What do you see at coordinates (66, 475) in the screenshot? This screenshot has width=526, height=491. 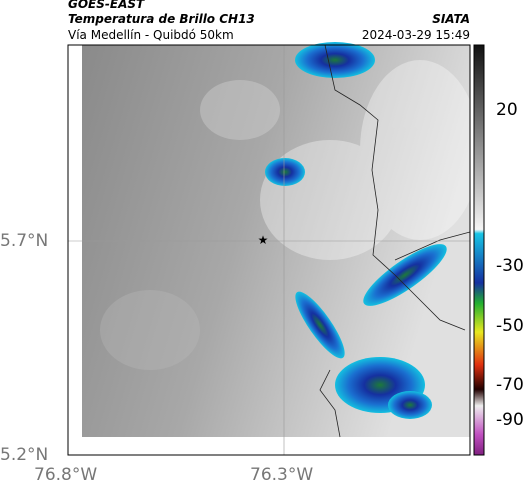 I see `lon-label: 76.8°W` at bounding box center [66, 475].